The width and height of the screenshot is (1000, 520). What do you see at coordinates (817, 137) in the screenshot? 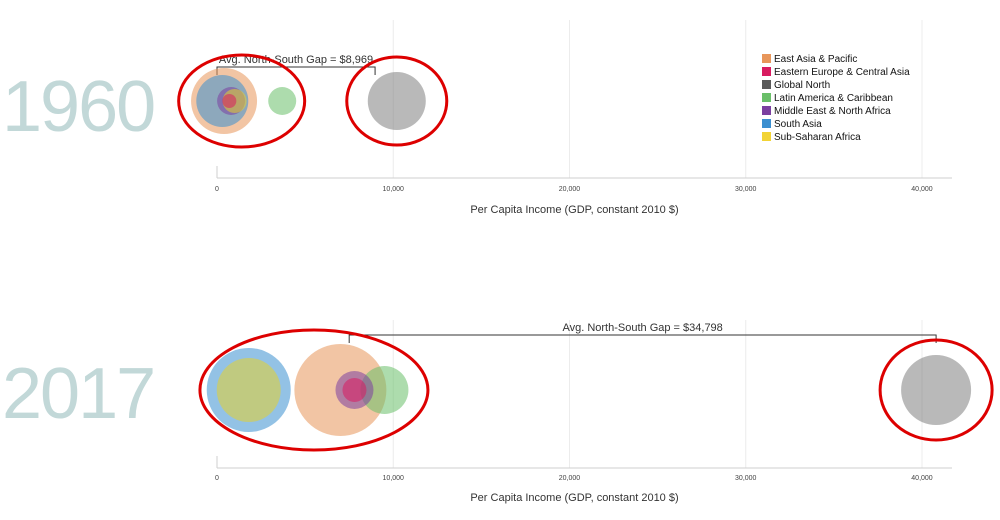
I see `legend-label: Sub-Saharan Africa` at bounding box center [817, 137].